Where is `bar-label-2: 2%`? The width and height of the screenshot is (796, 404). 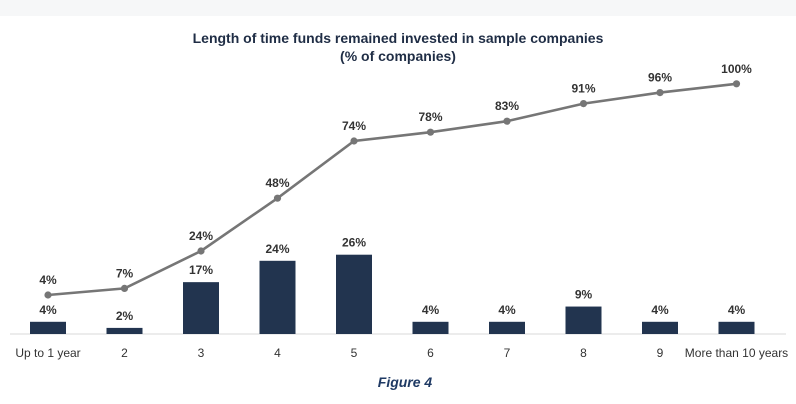 bar-label-2: 2% is located at coordinates (125, 316).